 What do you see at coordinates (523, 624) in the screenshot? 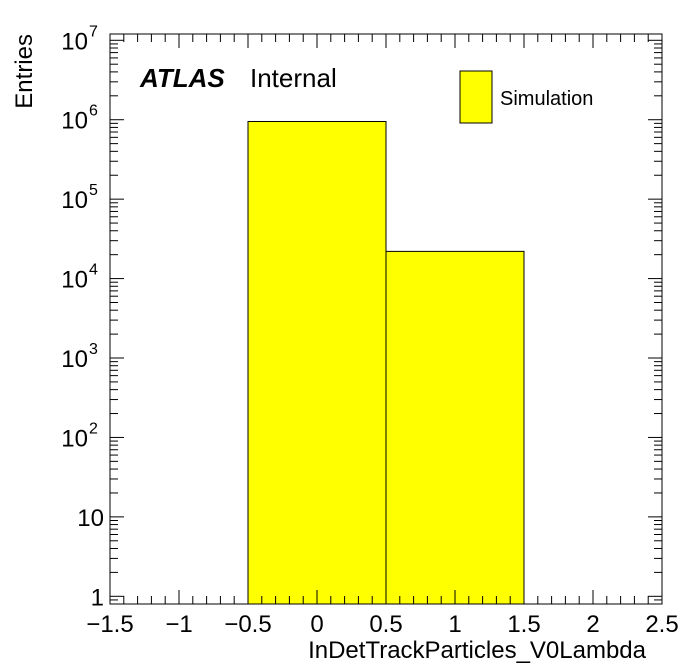
I see `x-tick-label: 1.5` at bounding box center [523, 624].